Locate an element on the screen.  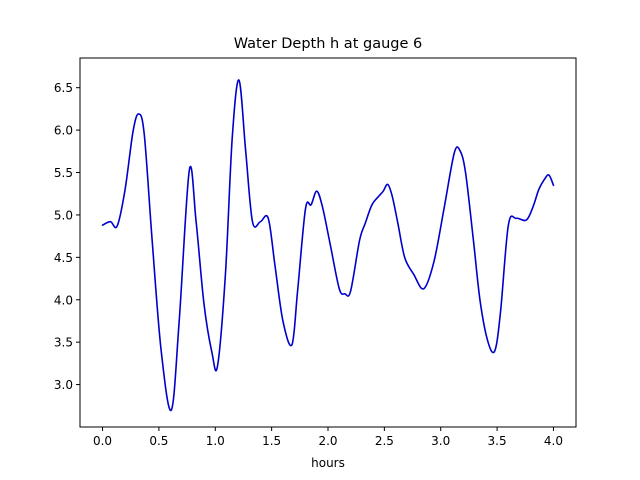
x-tick-label: 1.0 is located at coordinates (215, 441).